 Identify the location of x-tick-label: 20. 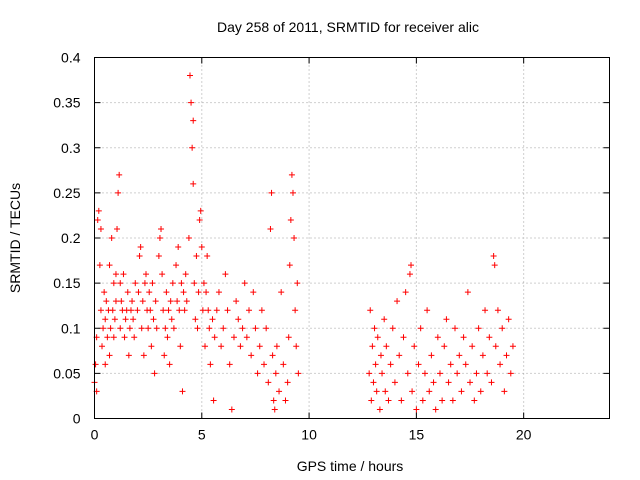
(524, 435).